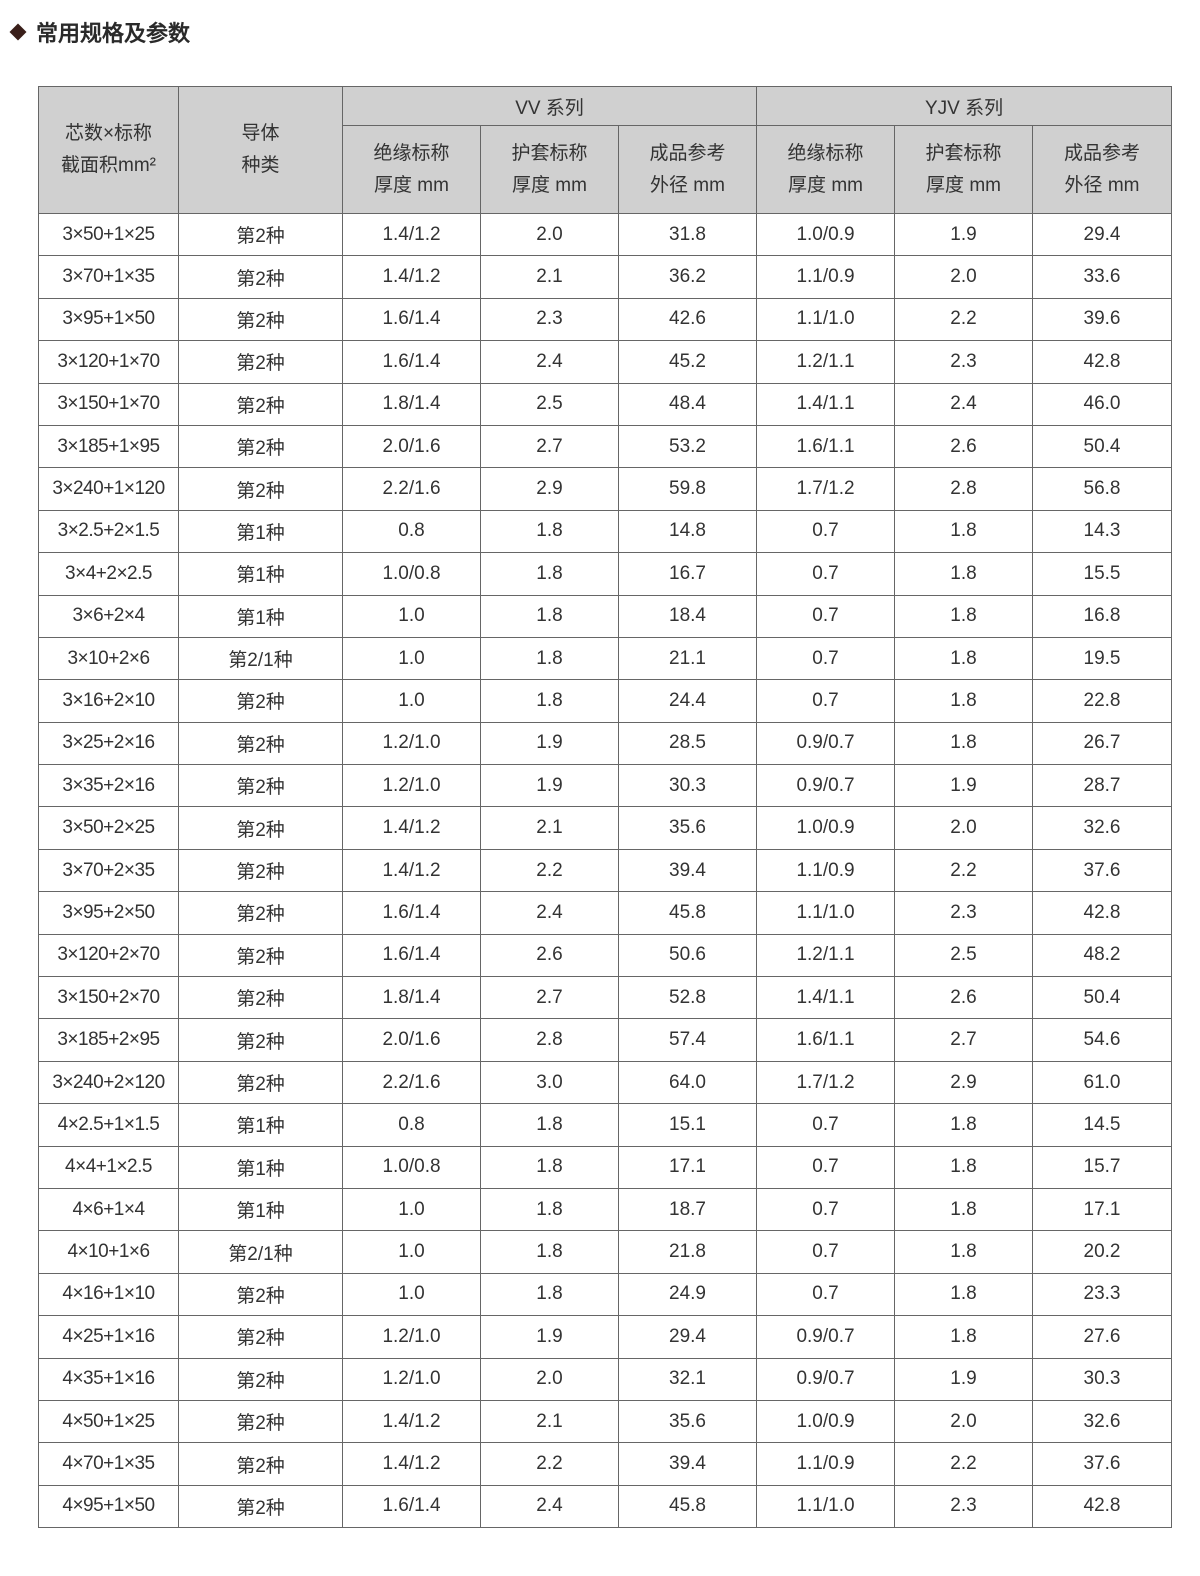 This screenshot has height=1576, width=1200. I want to click on table-cell: 15.5, so click(1102, 574).